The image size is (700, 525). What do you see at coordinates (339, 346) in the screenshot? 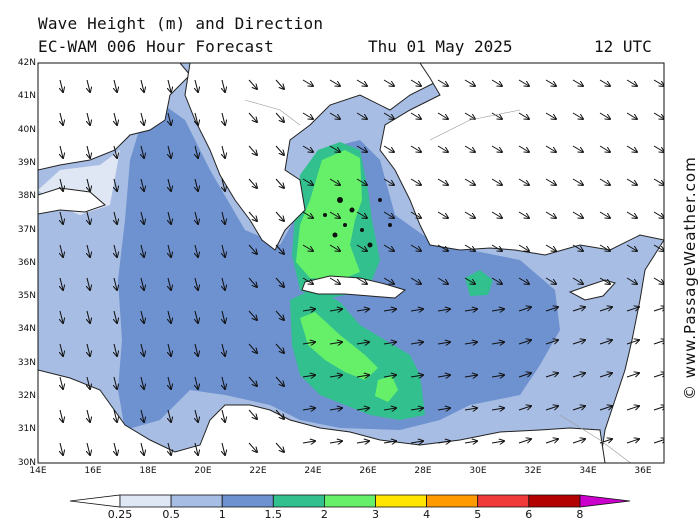
I see `sea-2-region-south` at bounding box center [339, 346].